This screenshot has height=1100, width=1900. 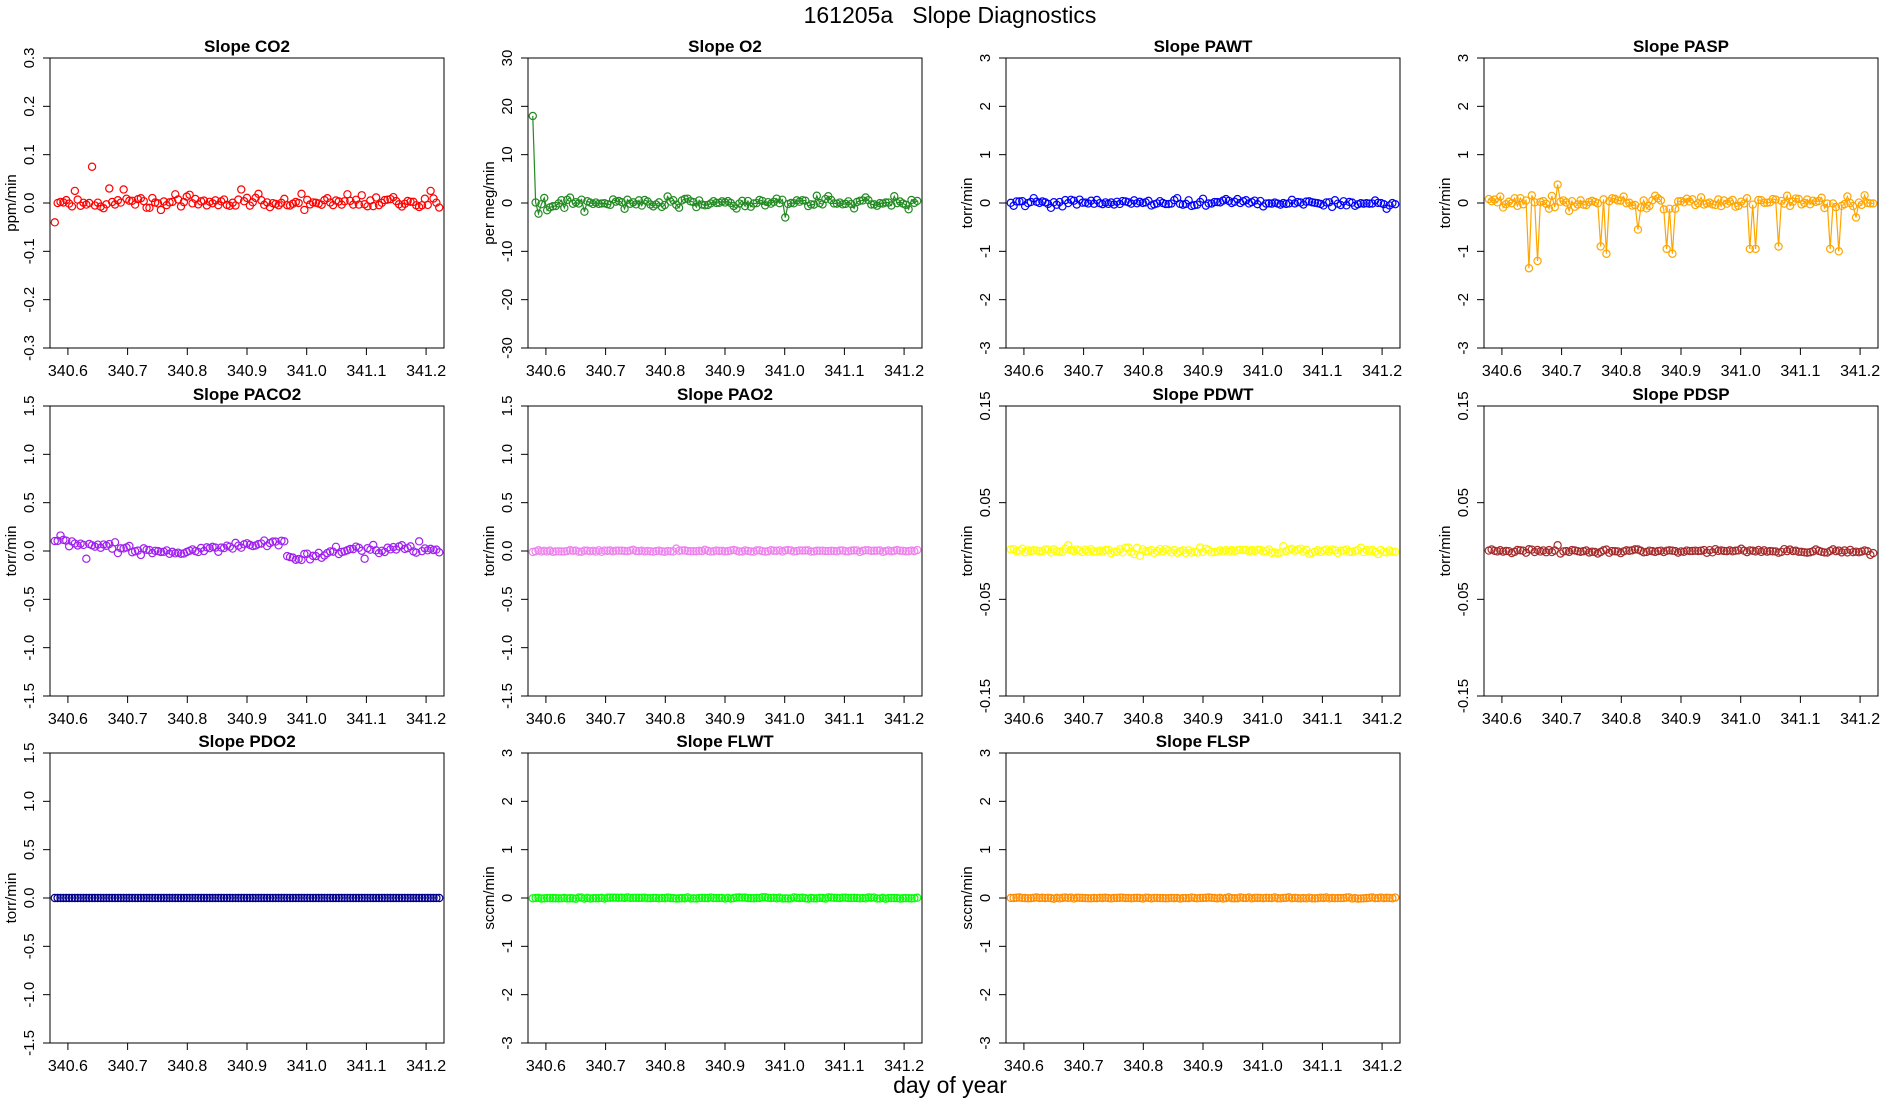 I want to click on panel-title: Slope FLSP, so click(x=1203, y=741).